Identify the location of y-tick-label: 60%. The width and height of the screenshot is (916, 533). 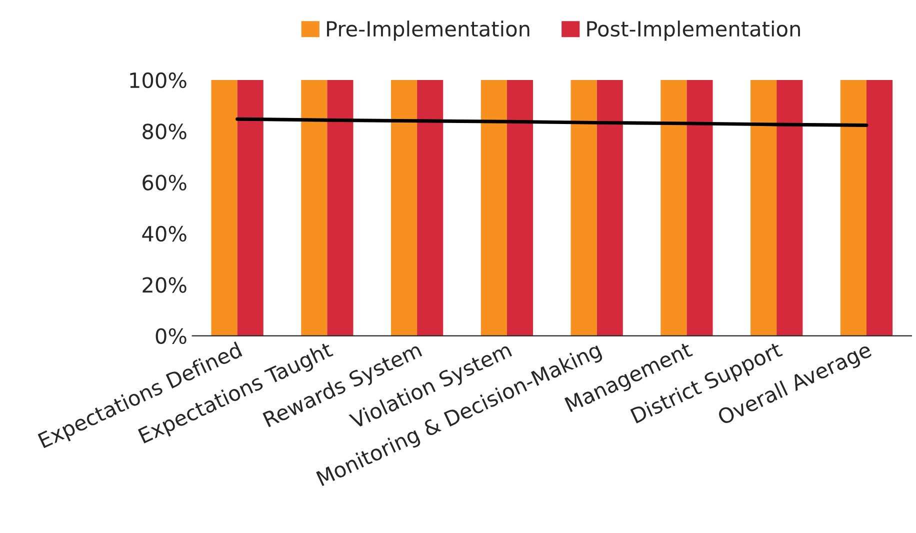
(164, 182).